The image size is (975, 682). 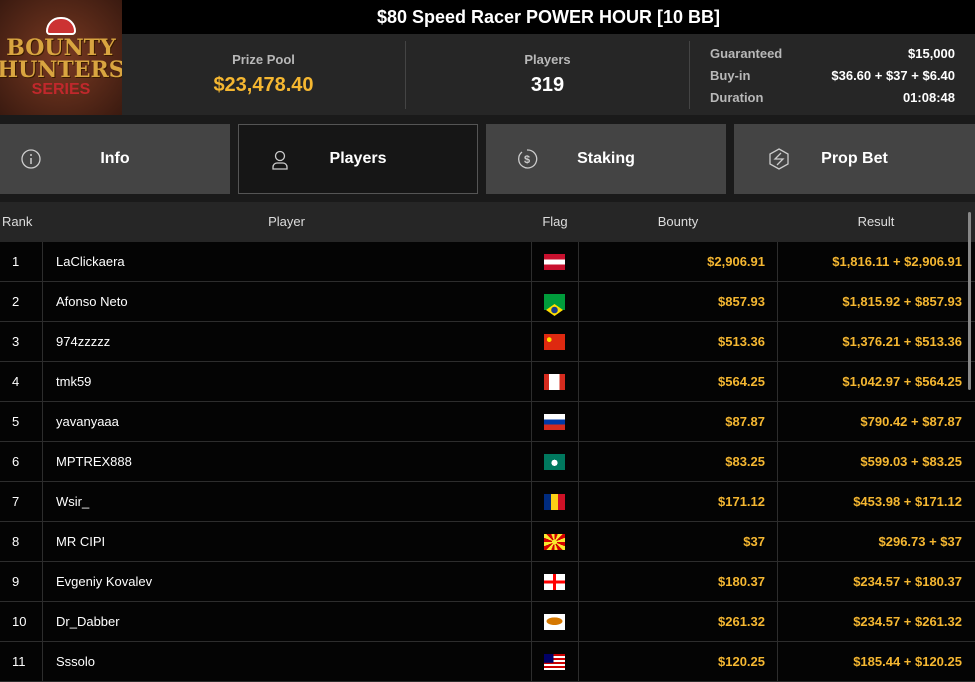 What do you see at coordinates (741, 301) in the screenshot?
I see `bounty: $857.93` at bounding box center [741, 301].